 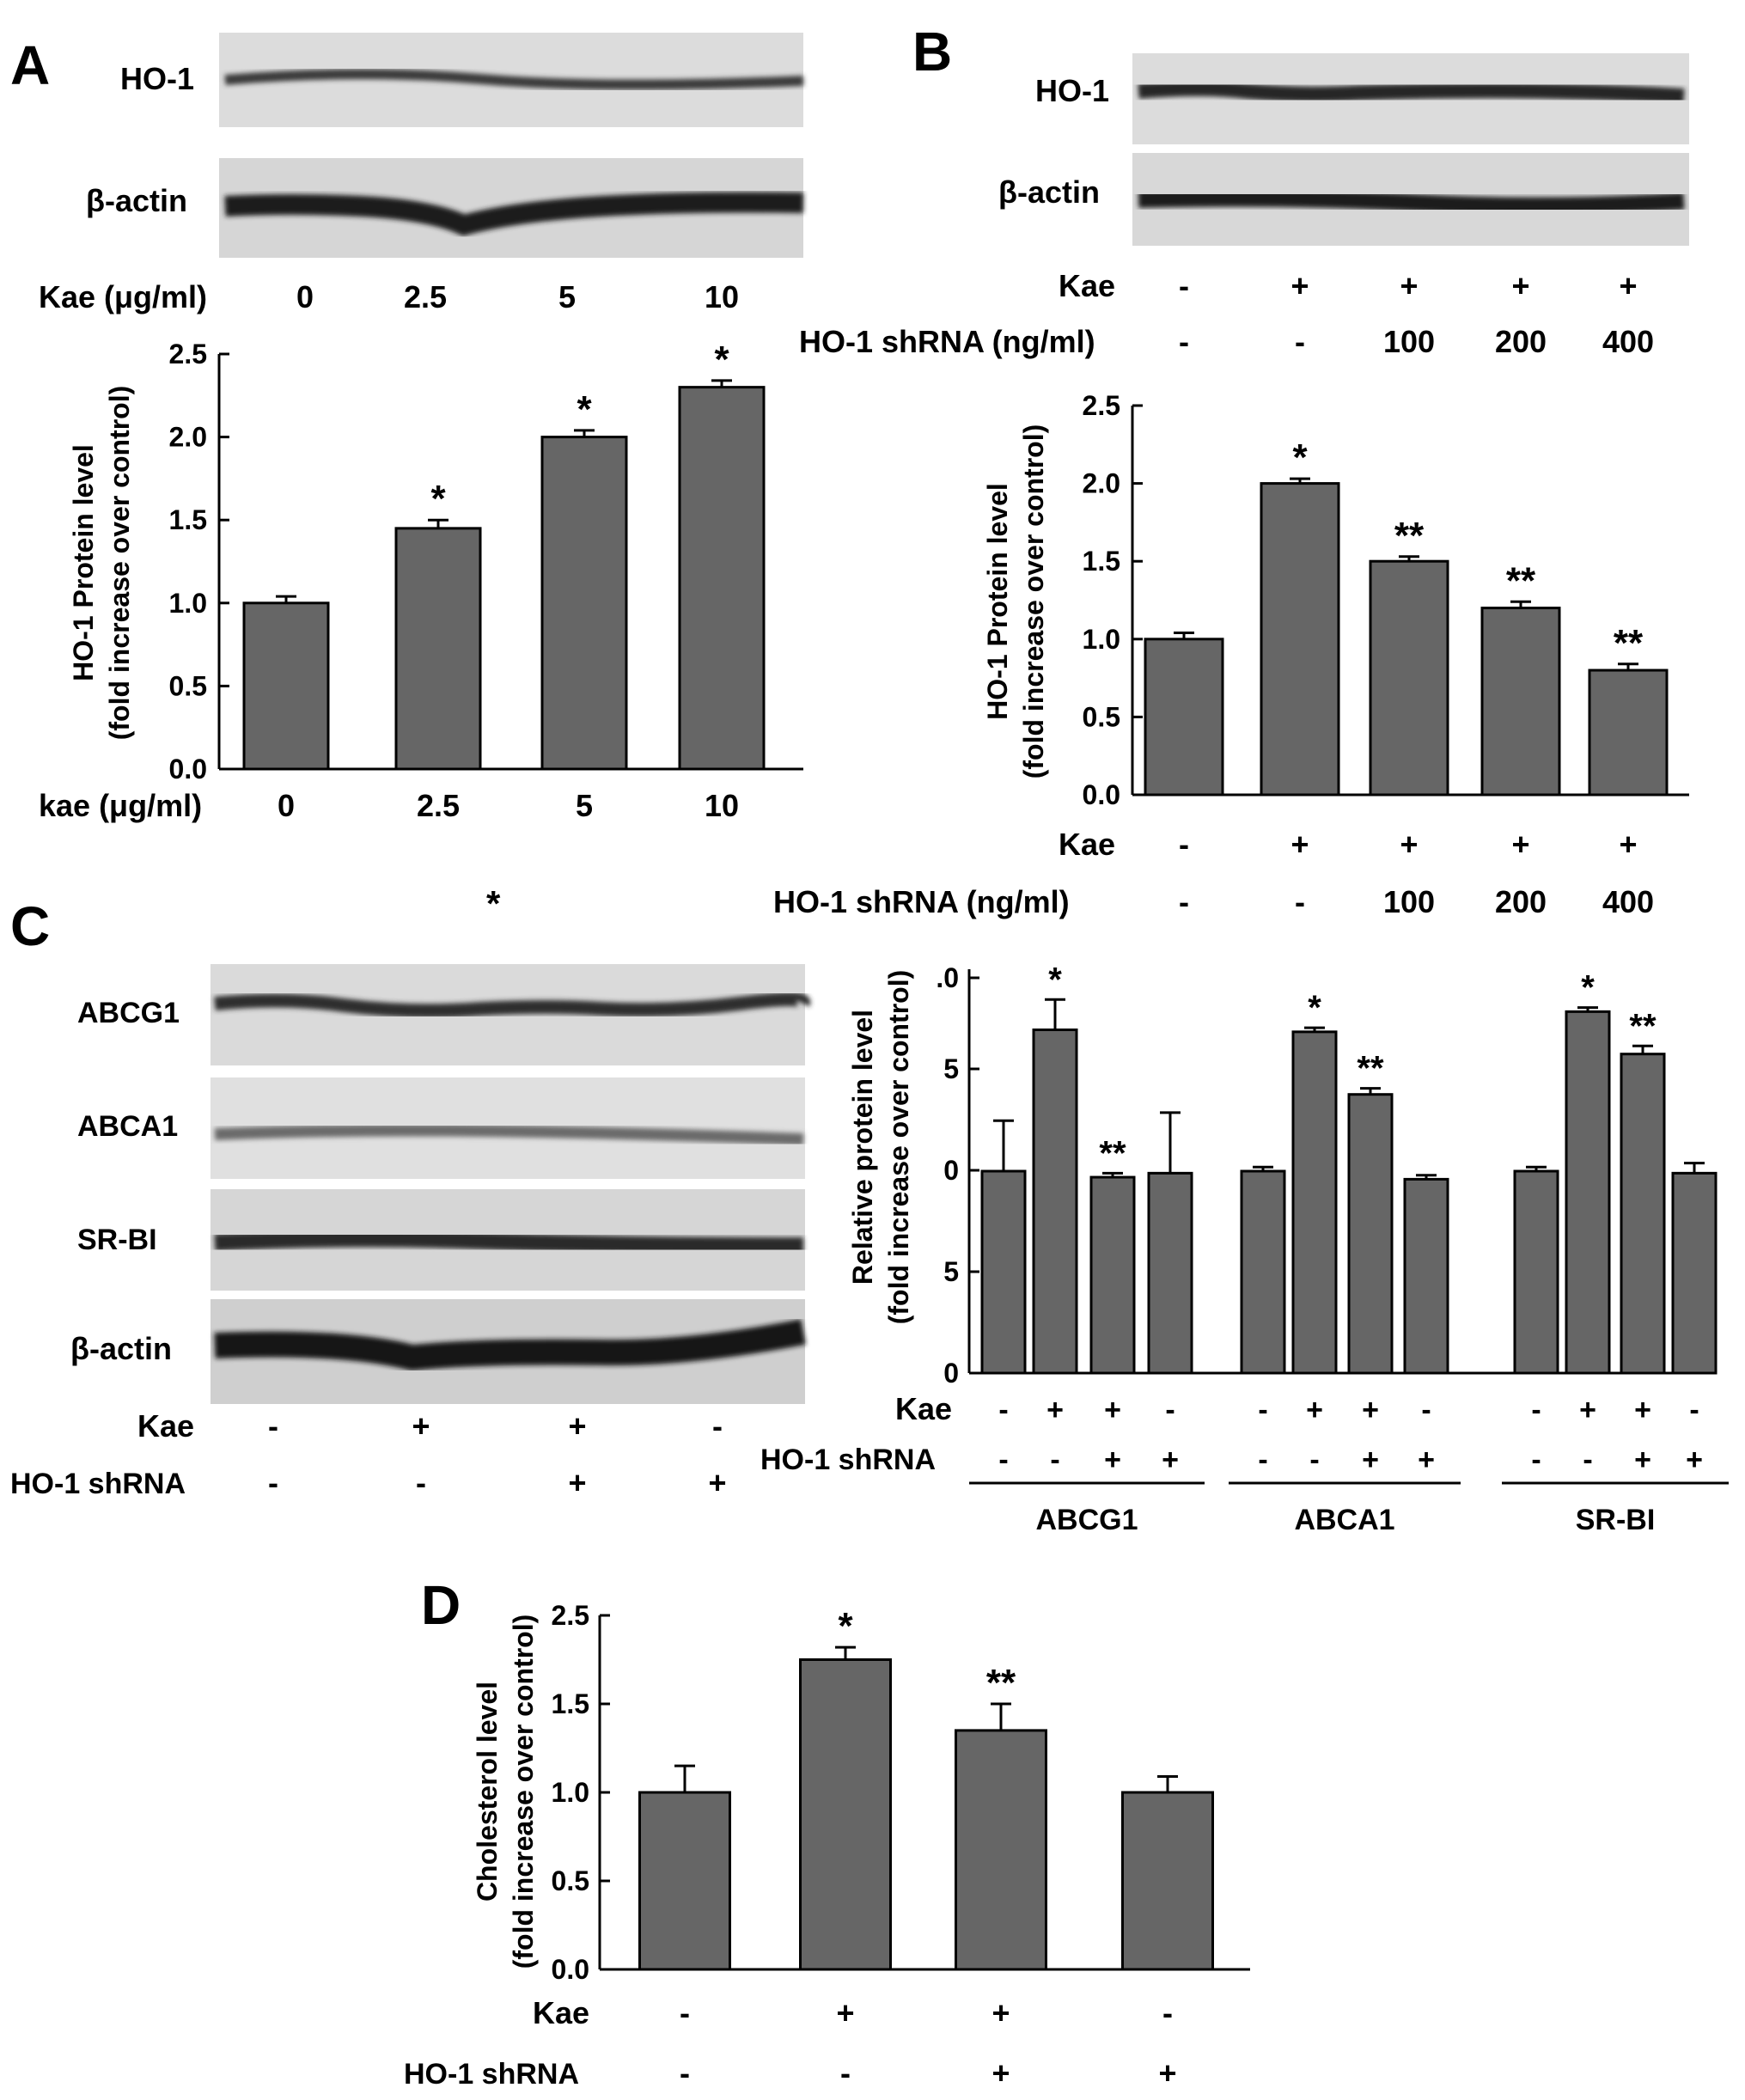 What do you see at coordinates (1055, 979) in the screenshot?
I see `chart-c-abcg1-annotation-1: *` at bounding box center [1055, 979].